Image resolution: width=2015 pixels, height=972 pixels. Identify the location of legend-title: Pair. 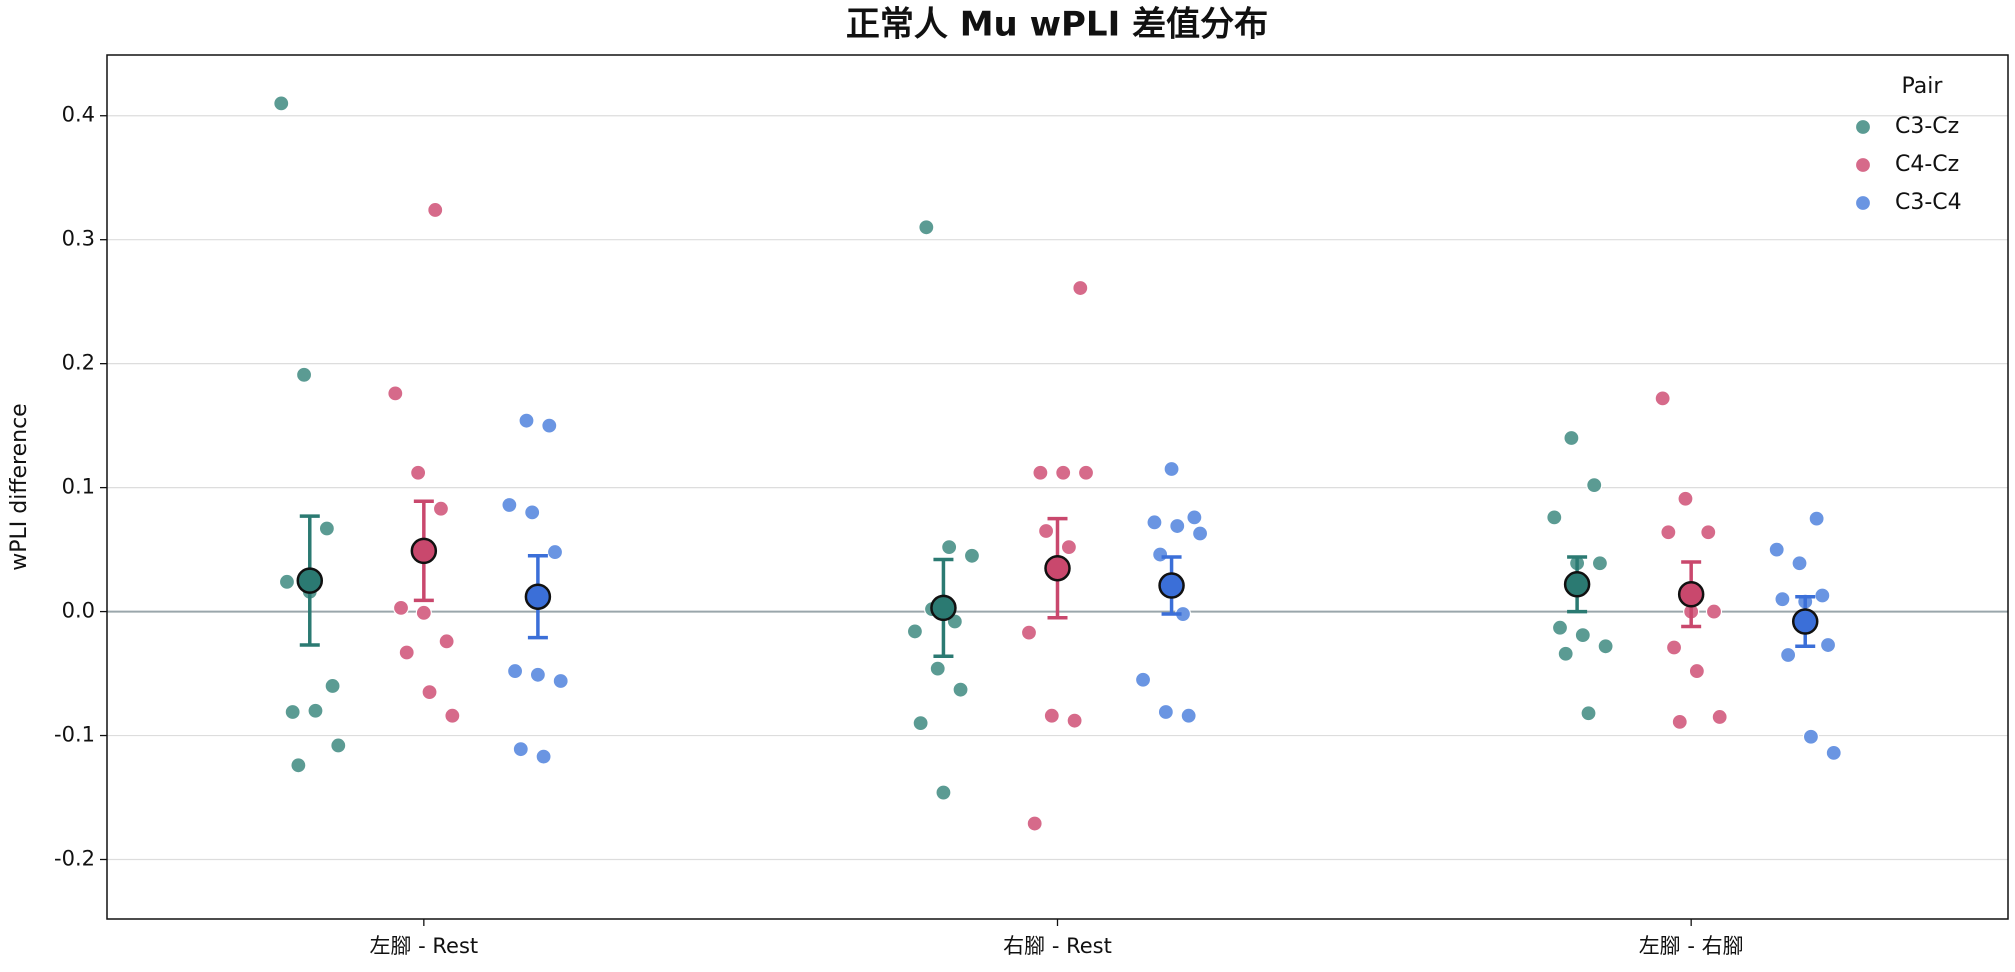
(1923, 86).